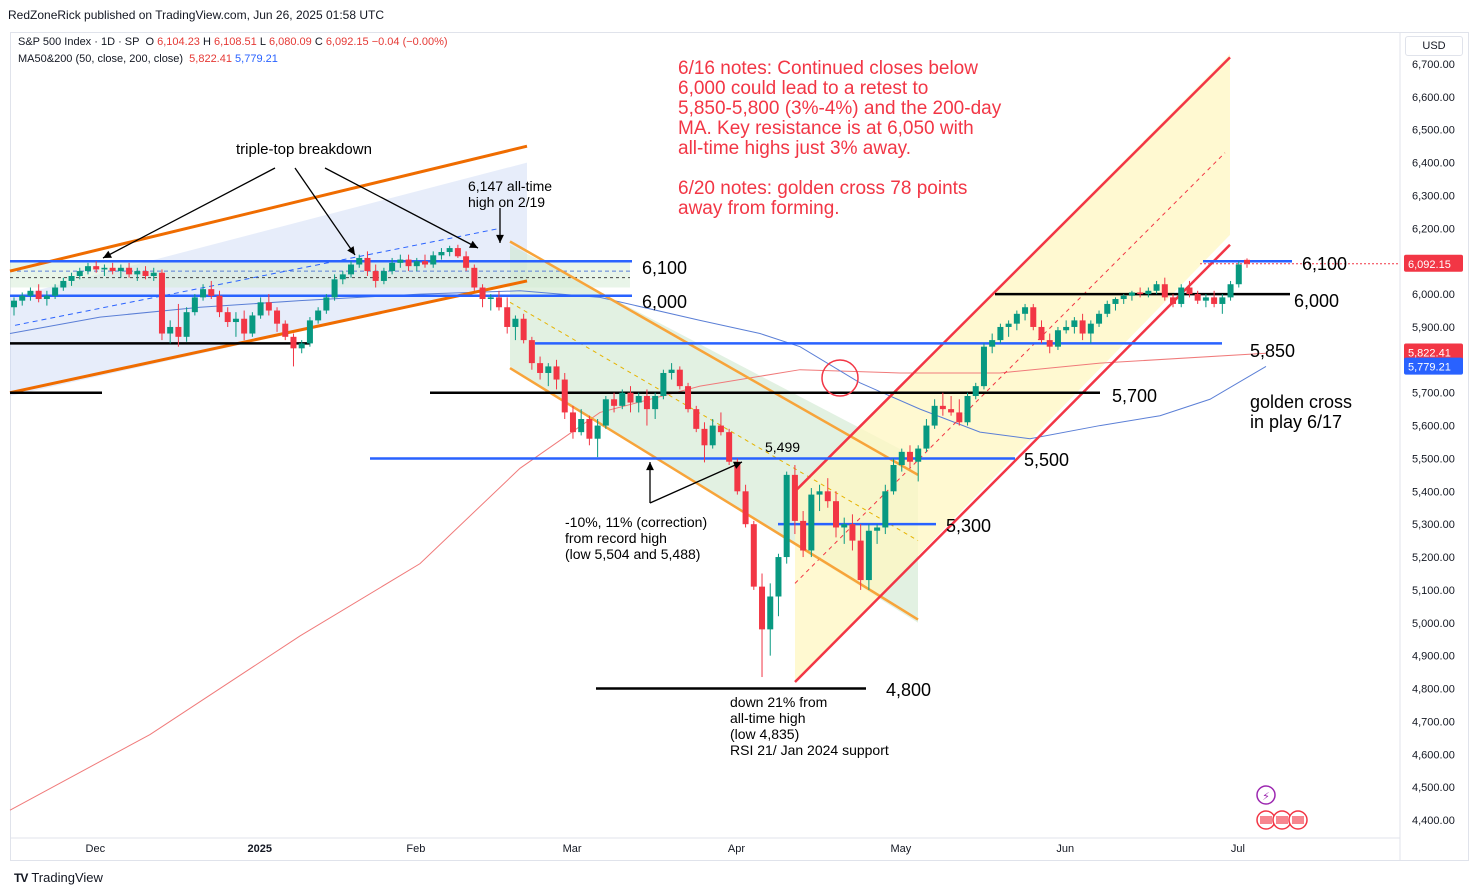  I want to click on y-tick-label: 6,400.00, so click(1433, 164).